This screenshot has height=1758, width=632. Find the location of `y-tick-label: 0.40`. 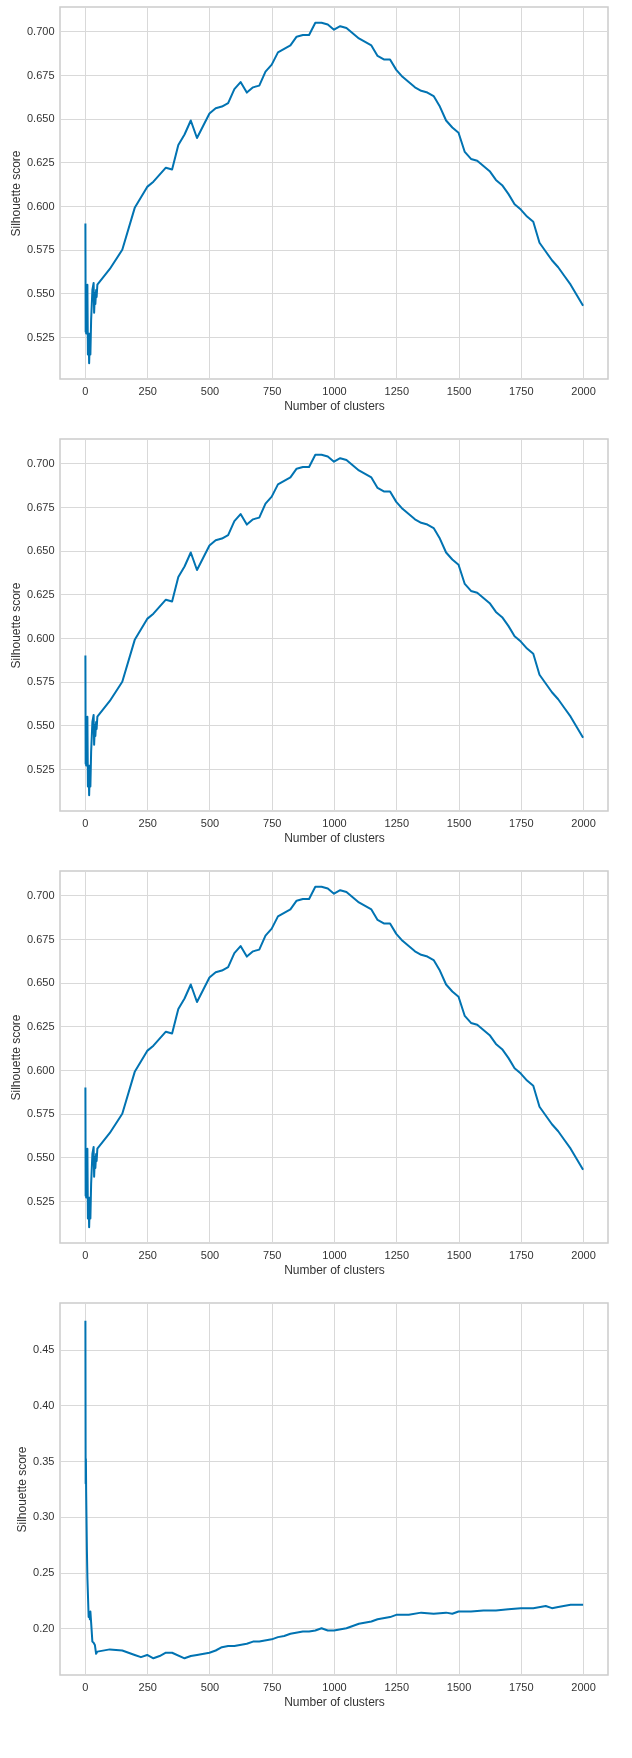

y-tick-label: 0.40 is located at coordinates (44, 1404).